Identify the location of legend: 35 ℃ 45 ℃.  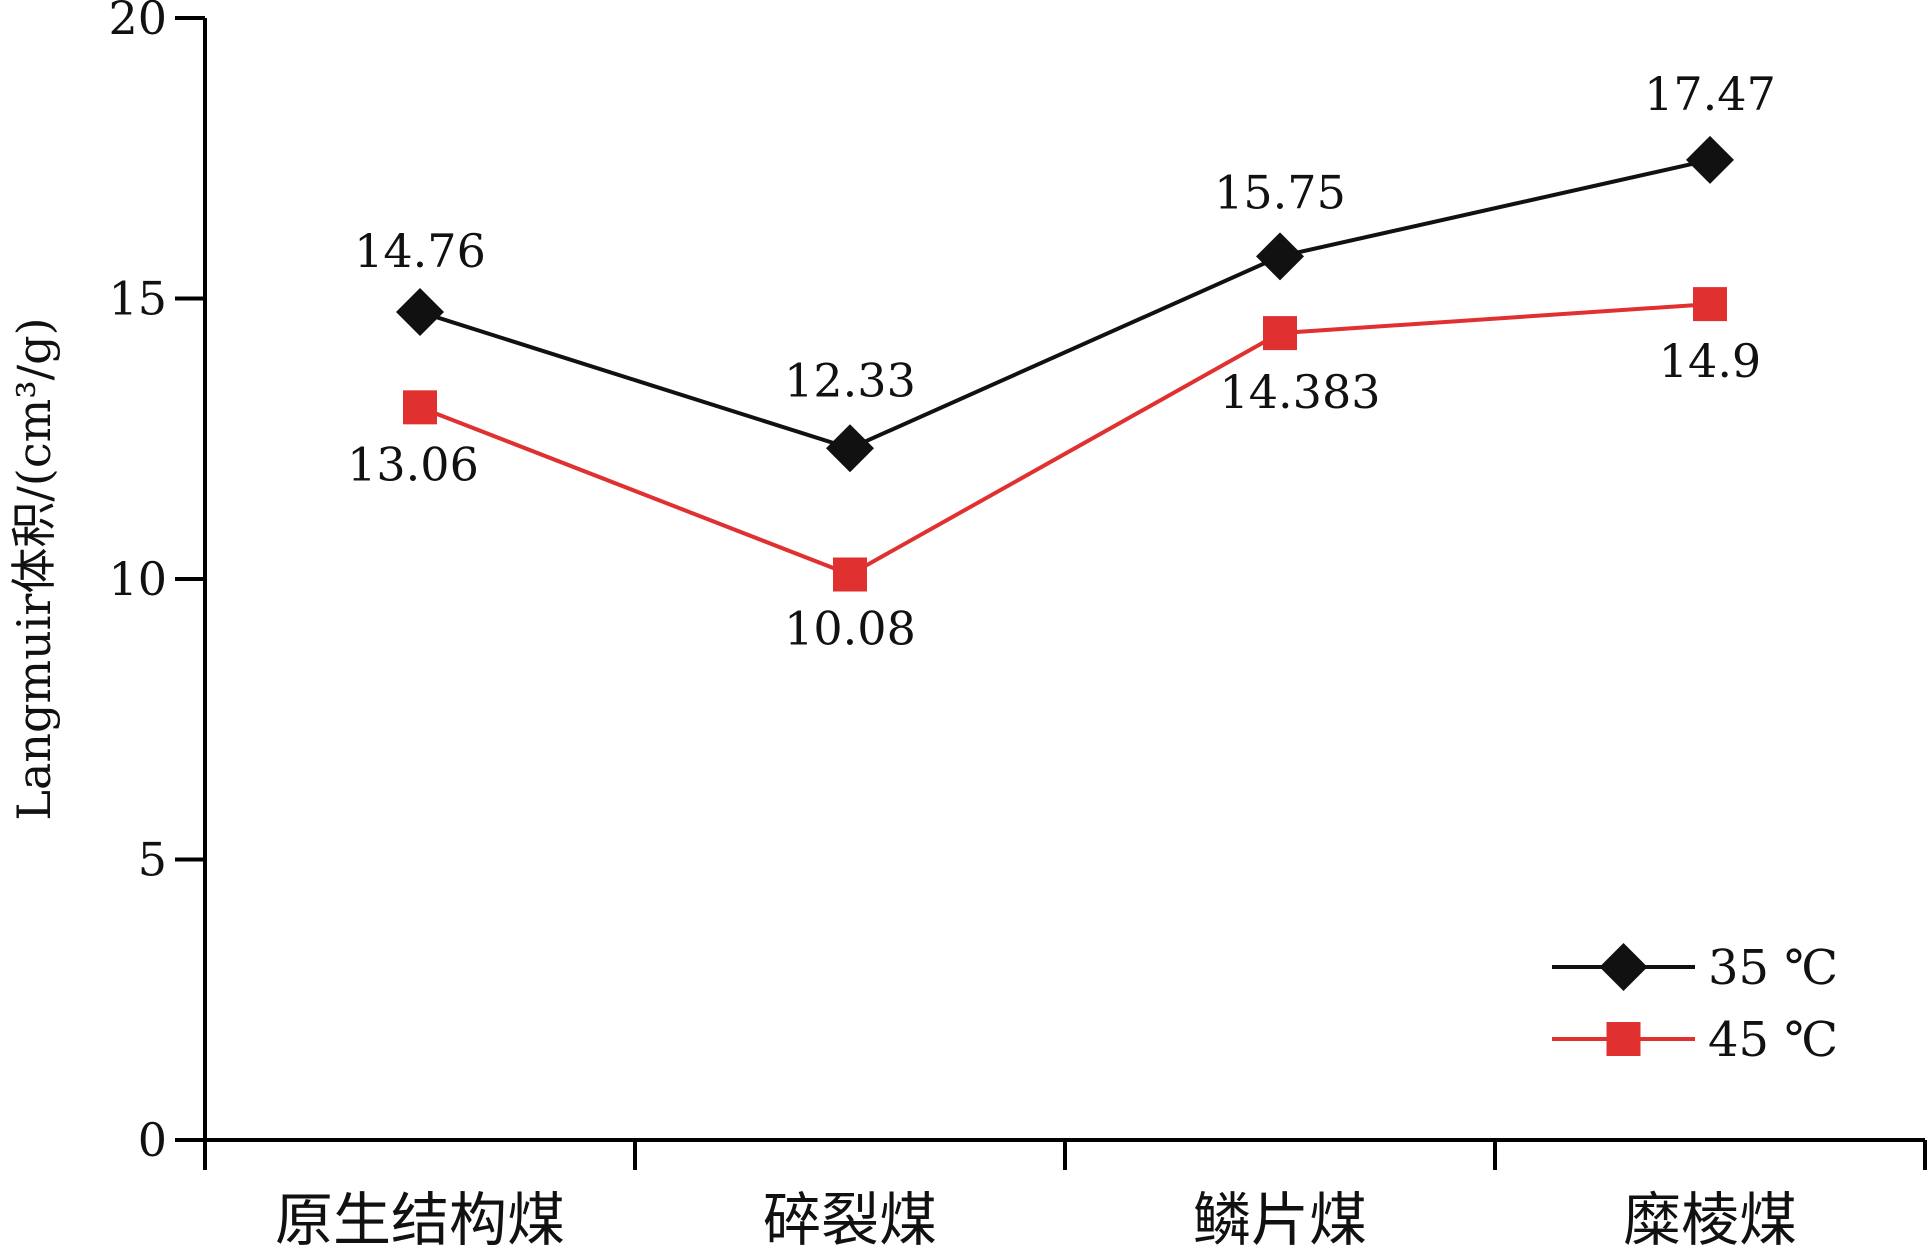
(1695, 1004).